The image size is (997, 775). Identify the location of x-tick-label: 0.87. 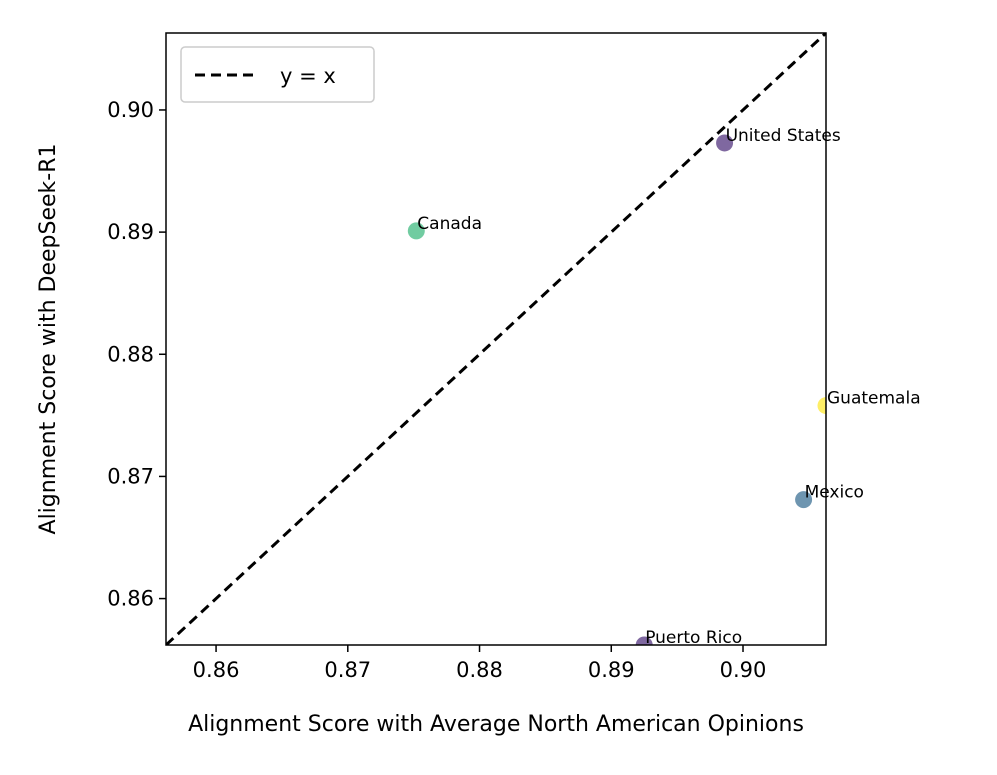
(347, 670).